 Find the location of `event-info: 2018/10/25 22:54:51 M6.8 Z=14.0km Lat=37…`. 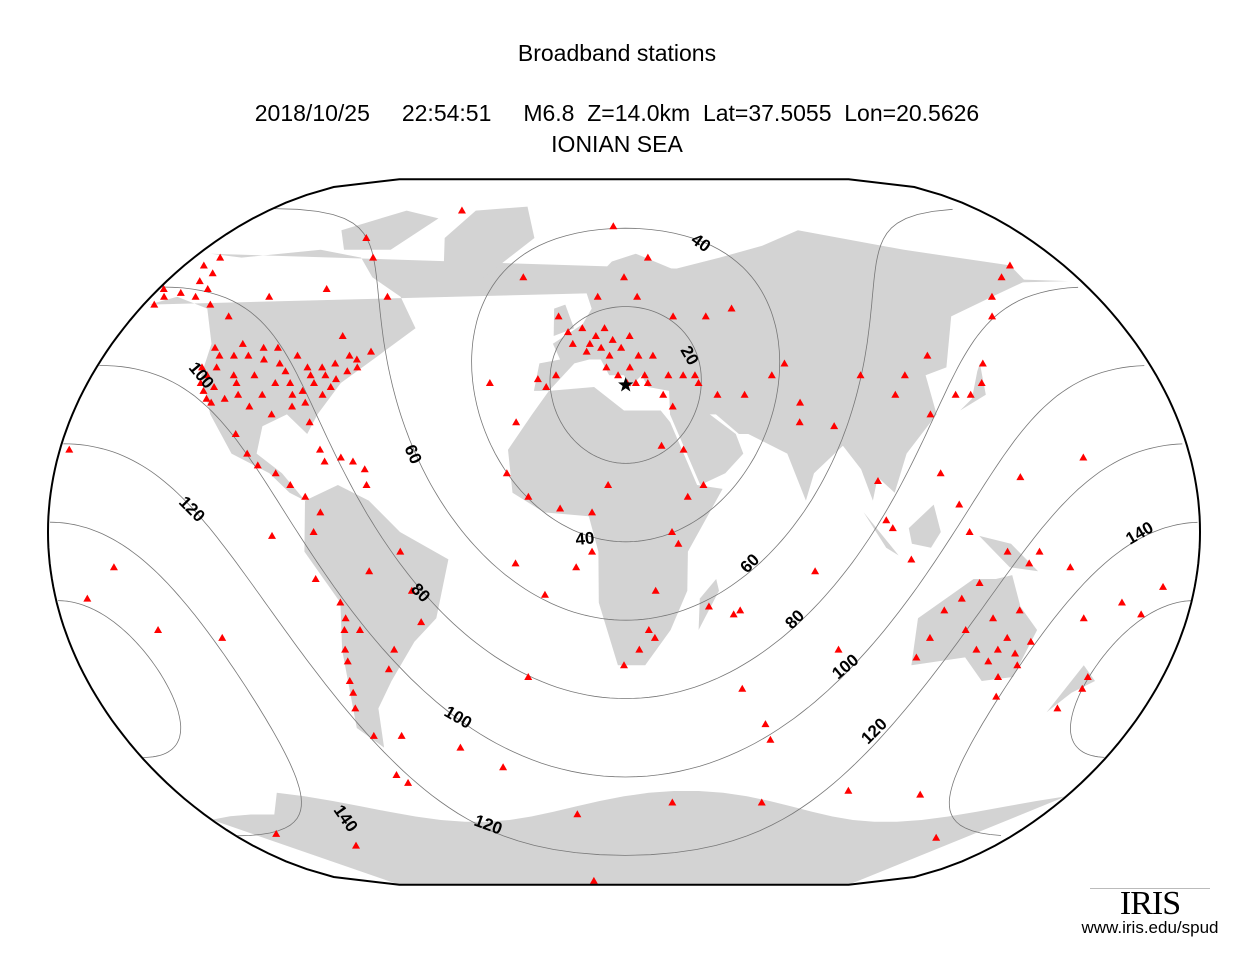

event-info: 2018/10/25 22:54:51 M6.8 Z=14.0km Lat=37… is located at coordinates (617, 113).